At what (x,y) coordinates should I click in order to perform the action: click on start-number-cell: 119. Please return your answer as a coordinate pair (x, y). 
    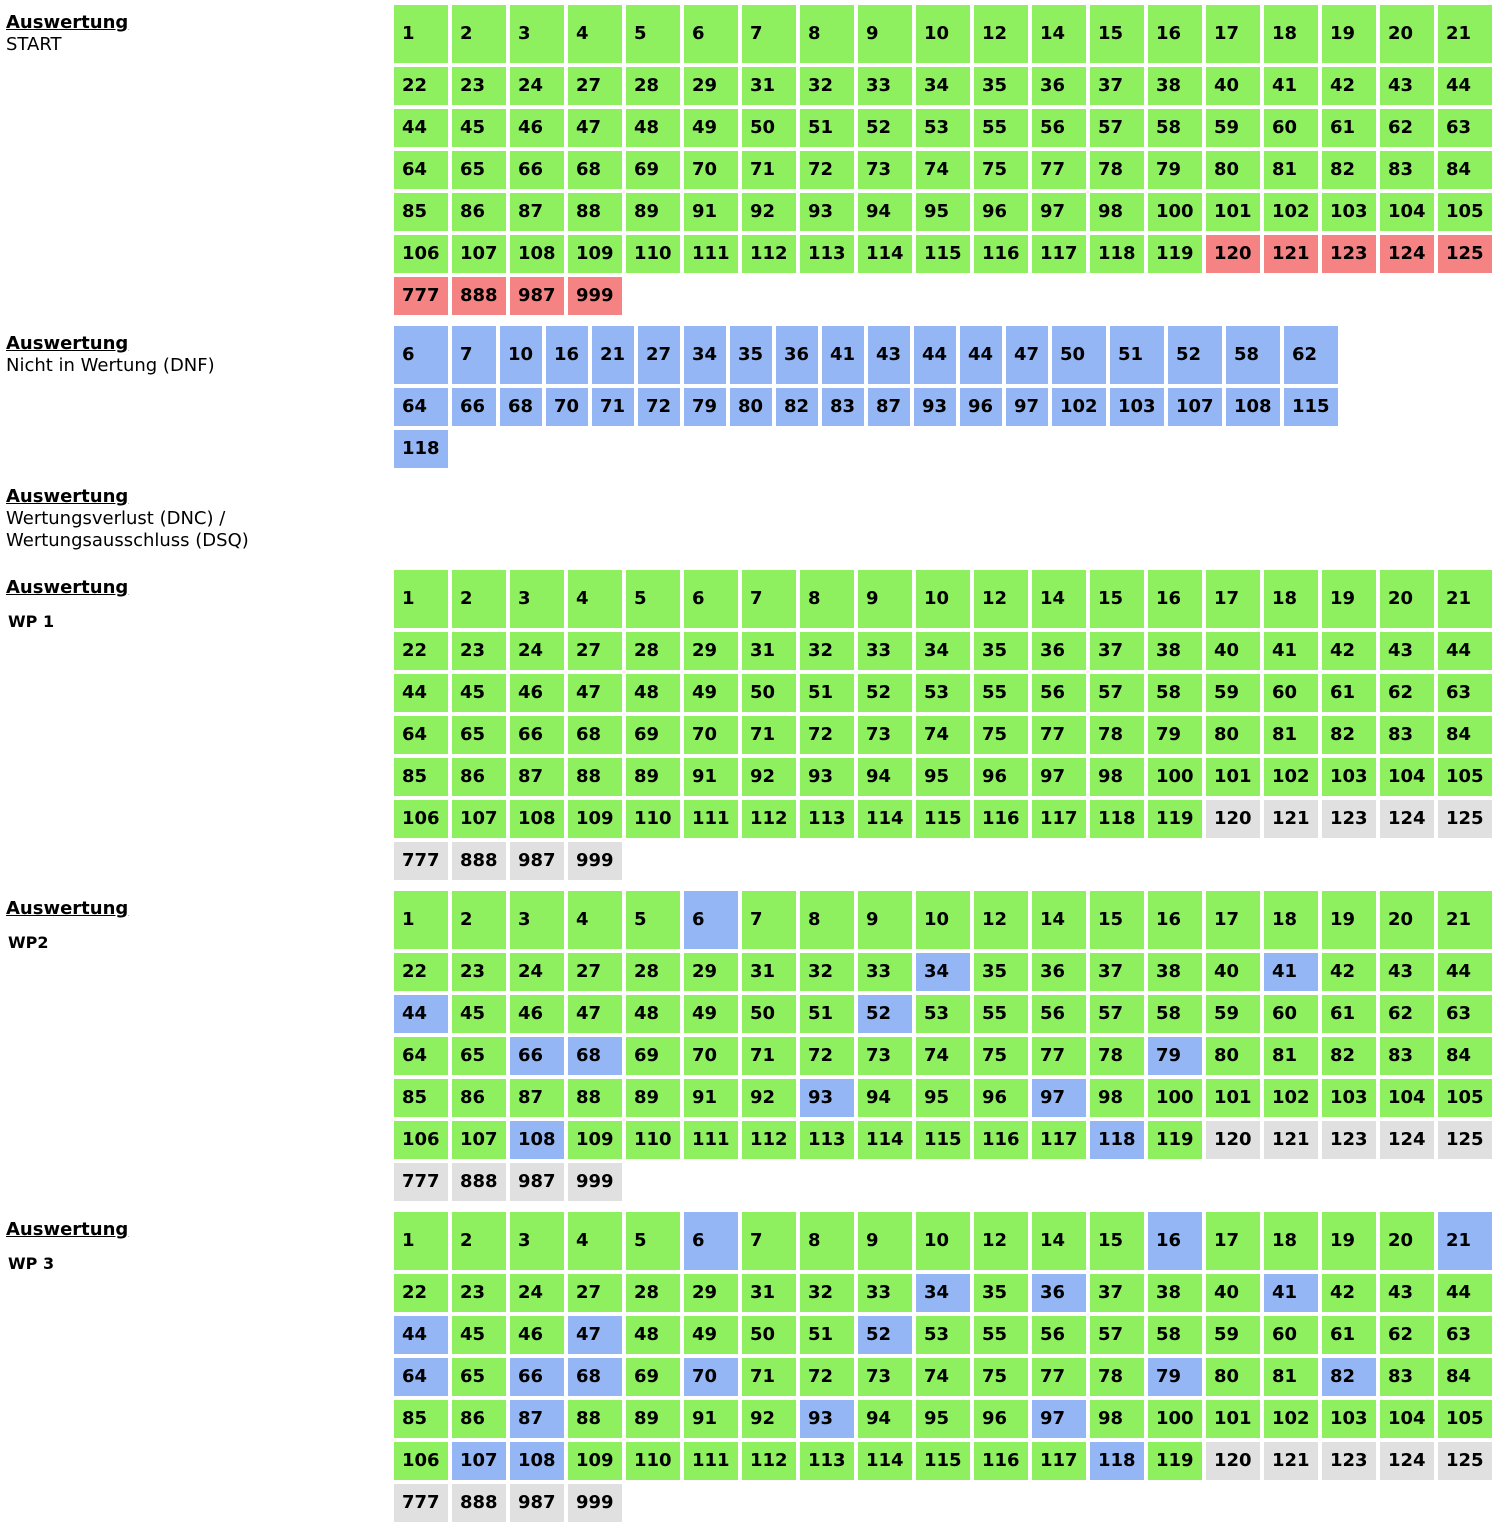
    Looking at the image, I should click on (1175, 819).